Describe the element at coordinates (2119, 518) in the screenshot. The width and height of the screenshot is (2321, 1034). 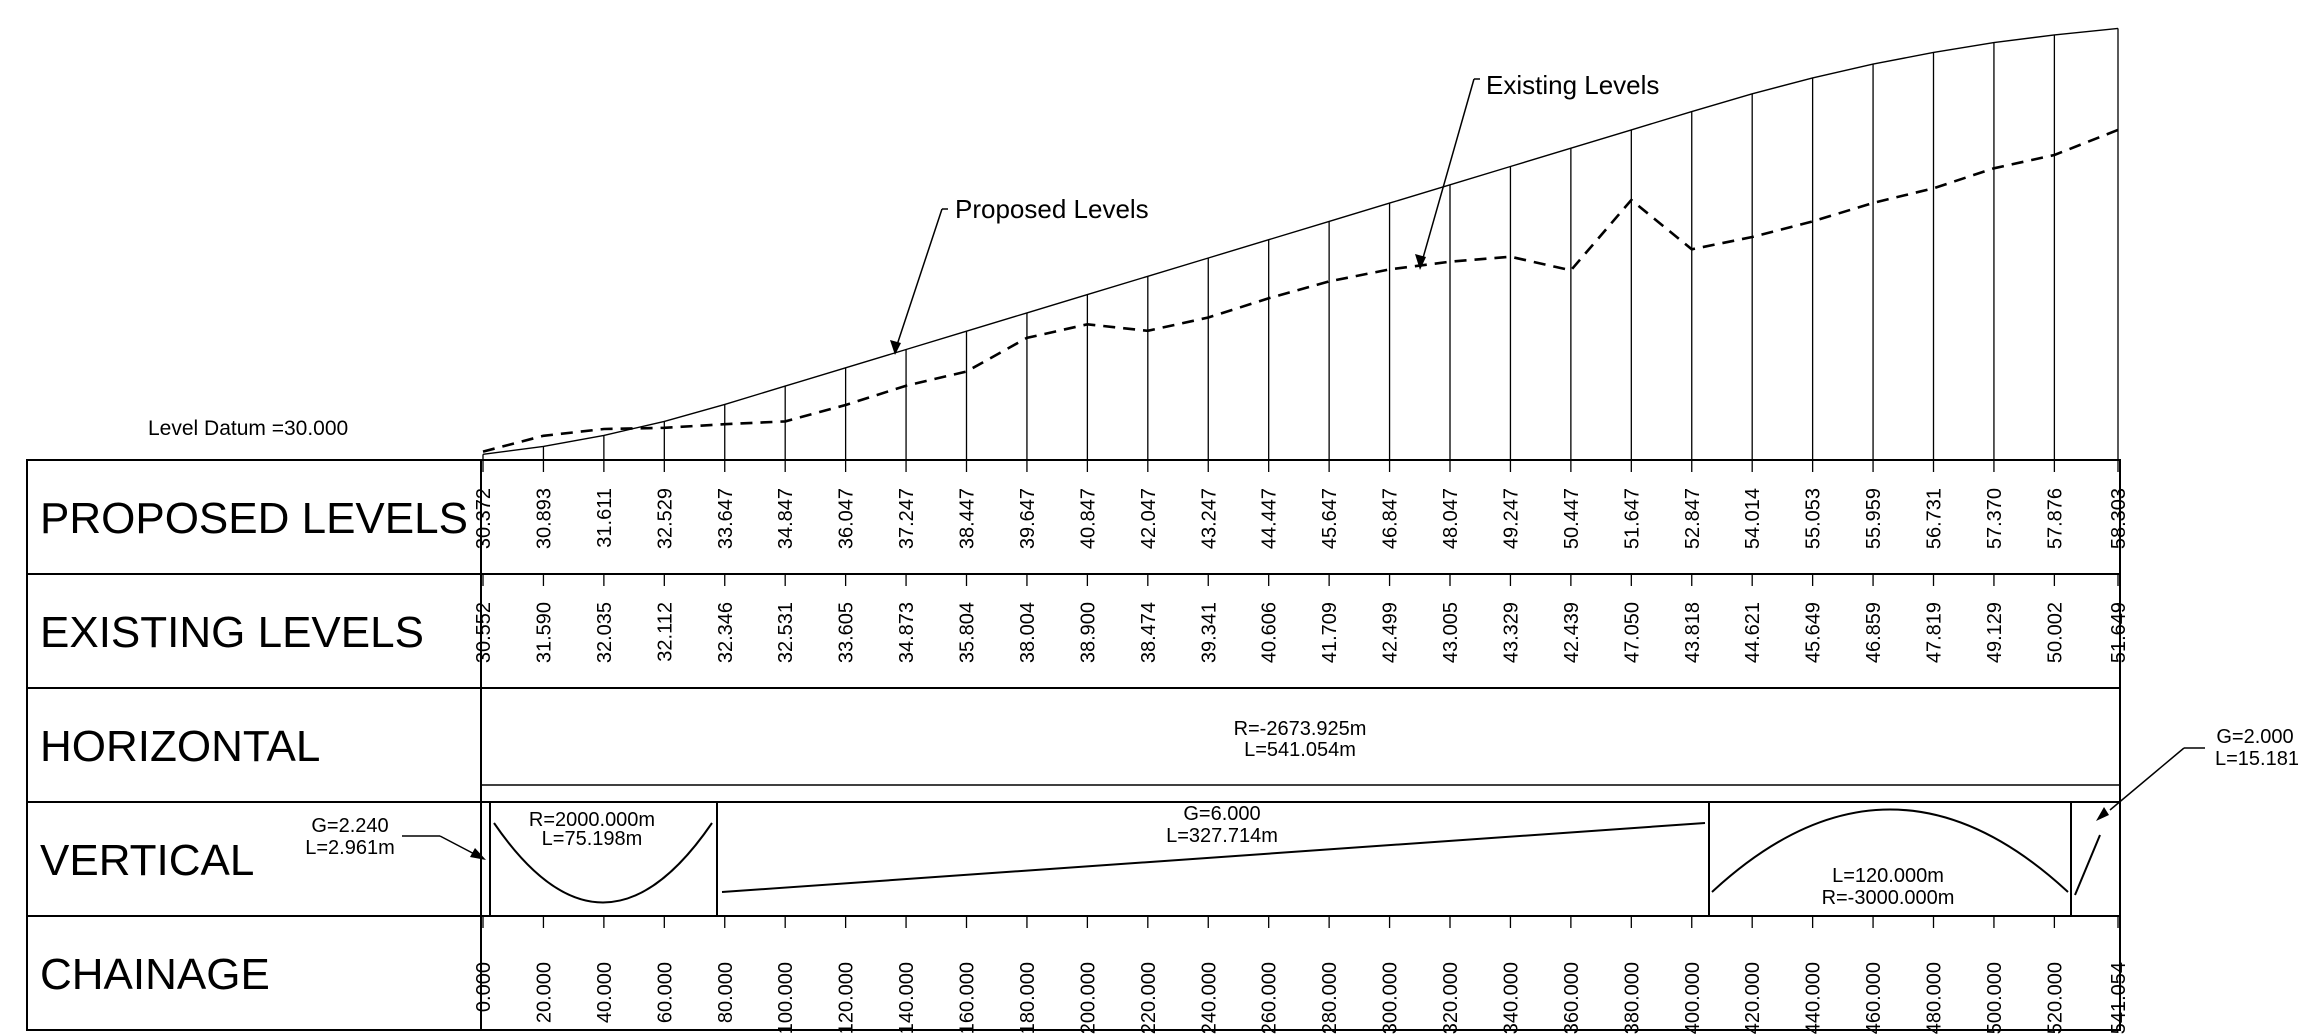
I see `proposed-level-value: 58.303` at that location.